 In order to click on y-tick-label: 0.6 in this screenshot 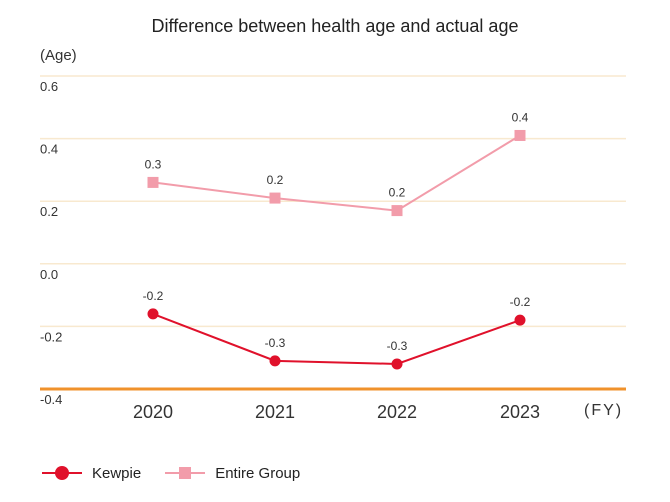, I will do `click(49, 86)`.